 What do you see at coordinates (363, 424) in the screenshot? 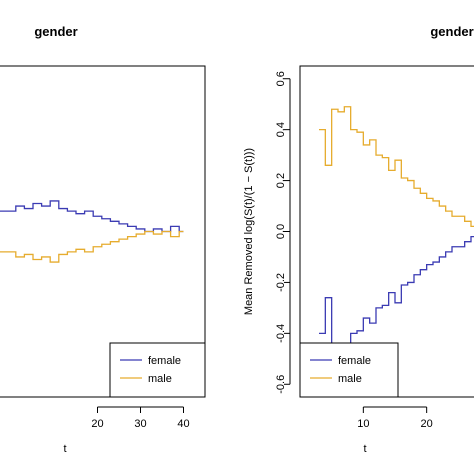
I see `x-tick-label: 10` at bounding box center [363, 424].